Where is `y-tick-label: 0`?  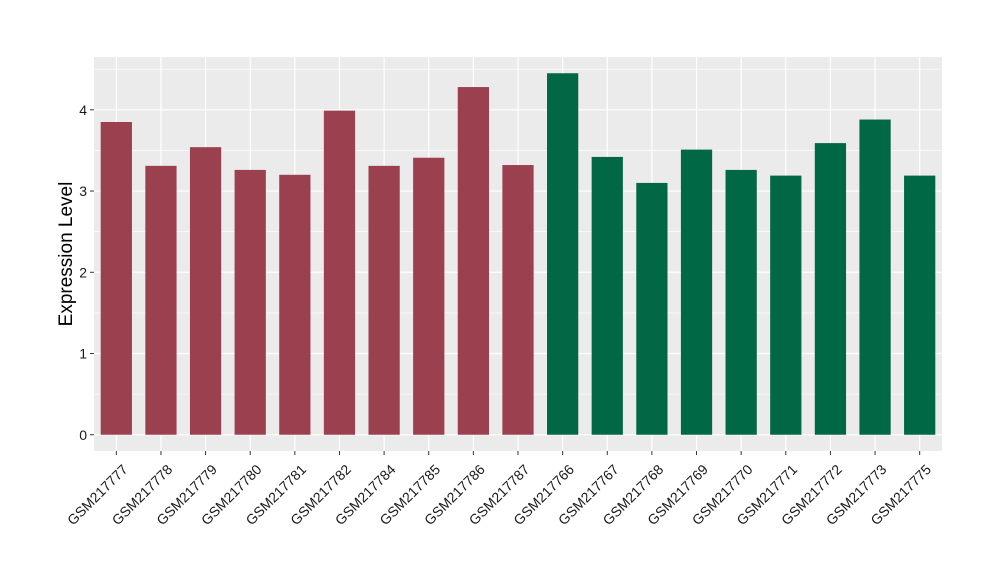
y-tick-label: 0 is located at coordinates (83, 435).